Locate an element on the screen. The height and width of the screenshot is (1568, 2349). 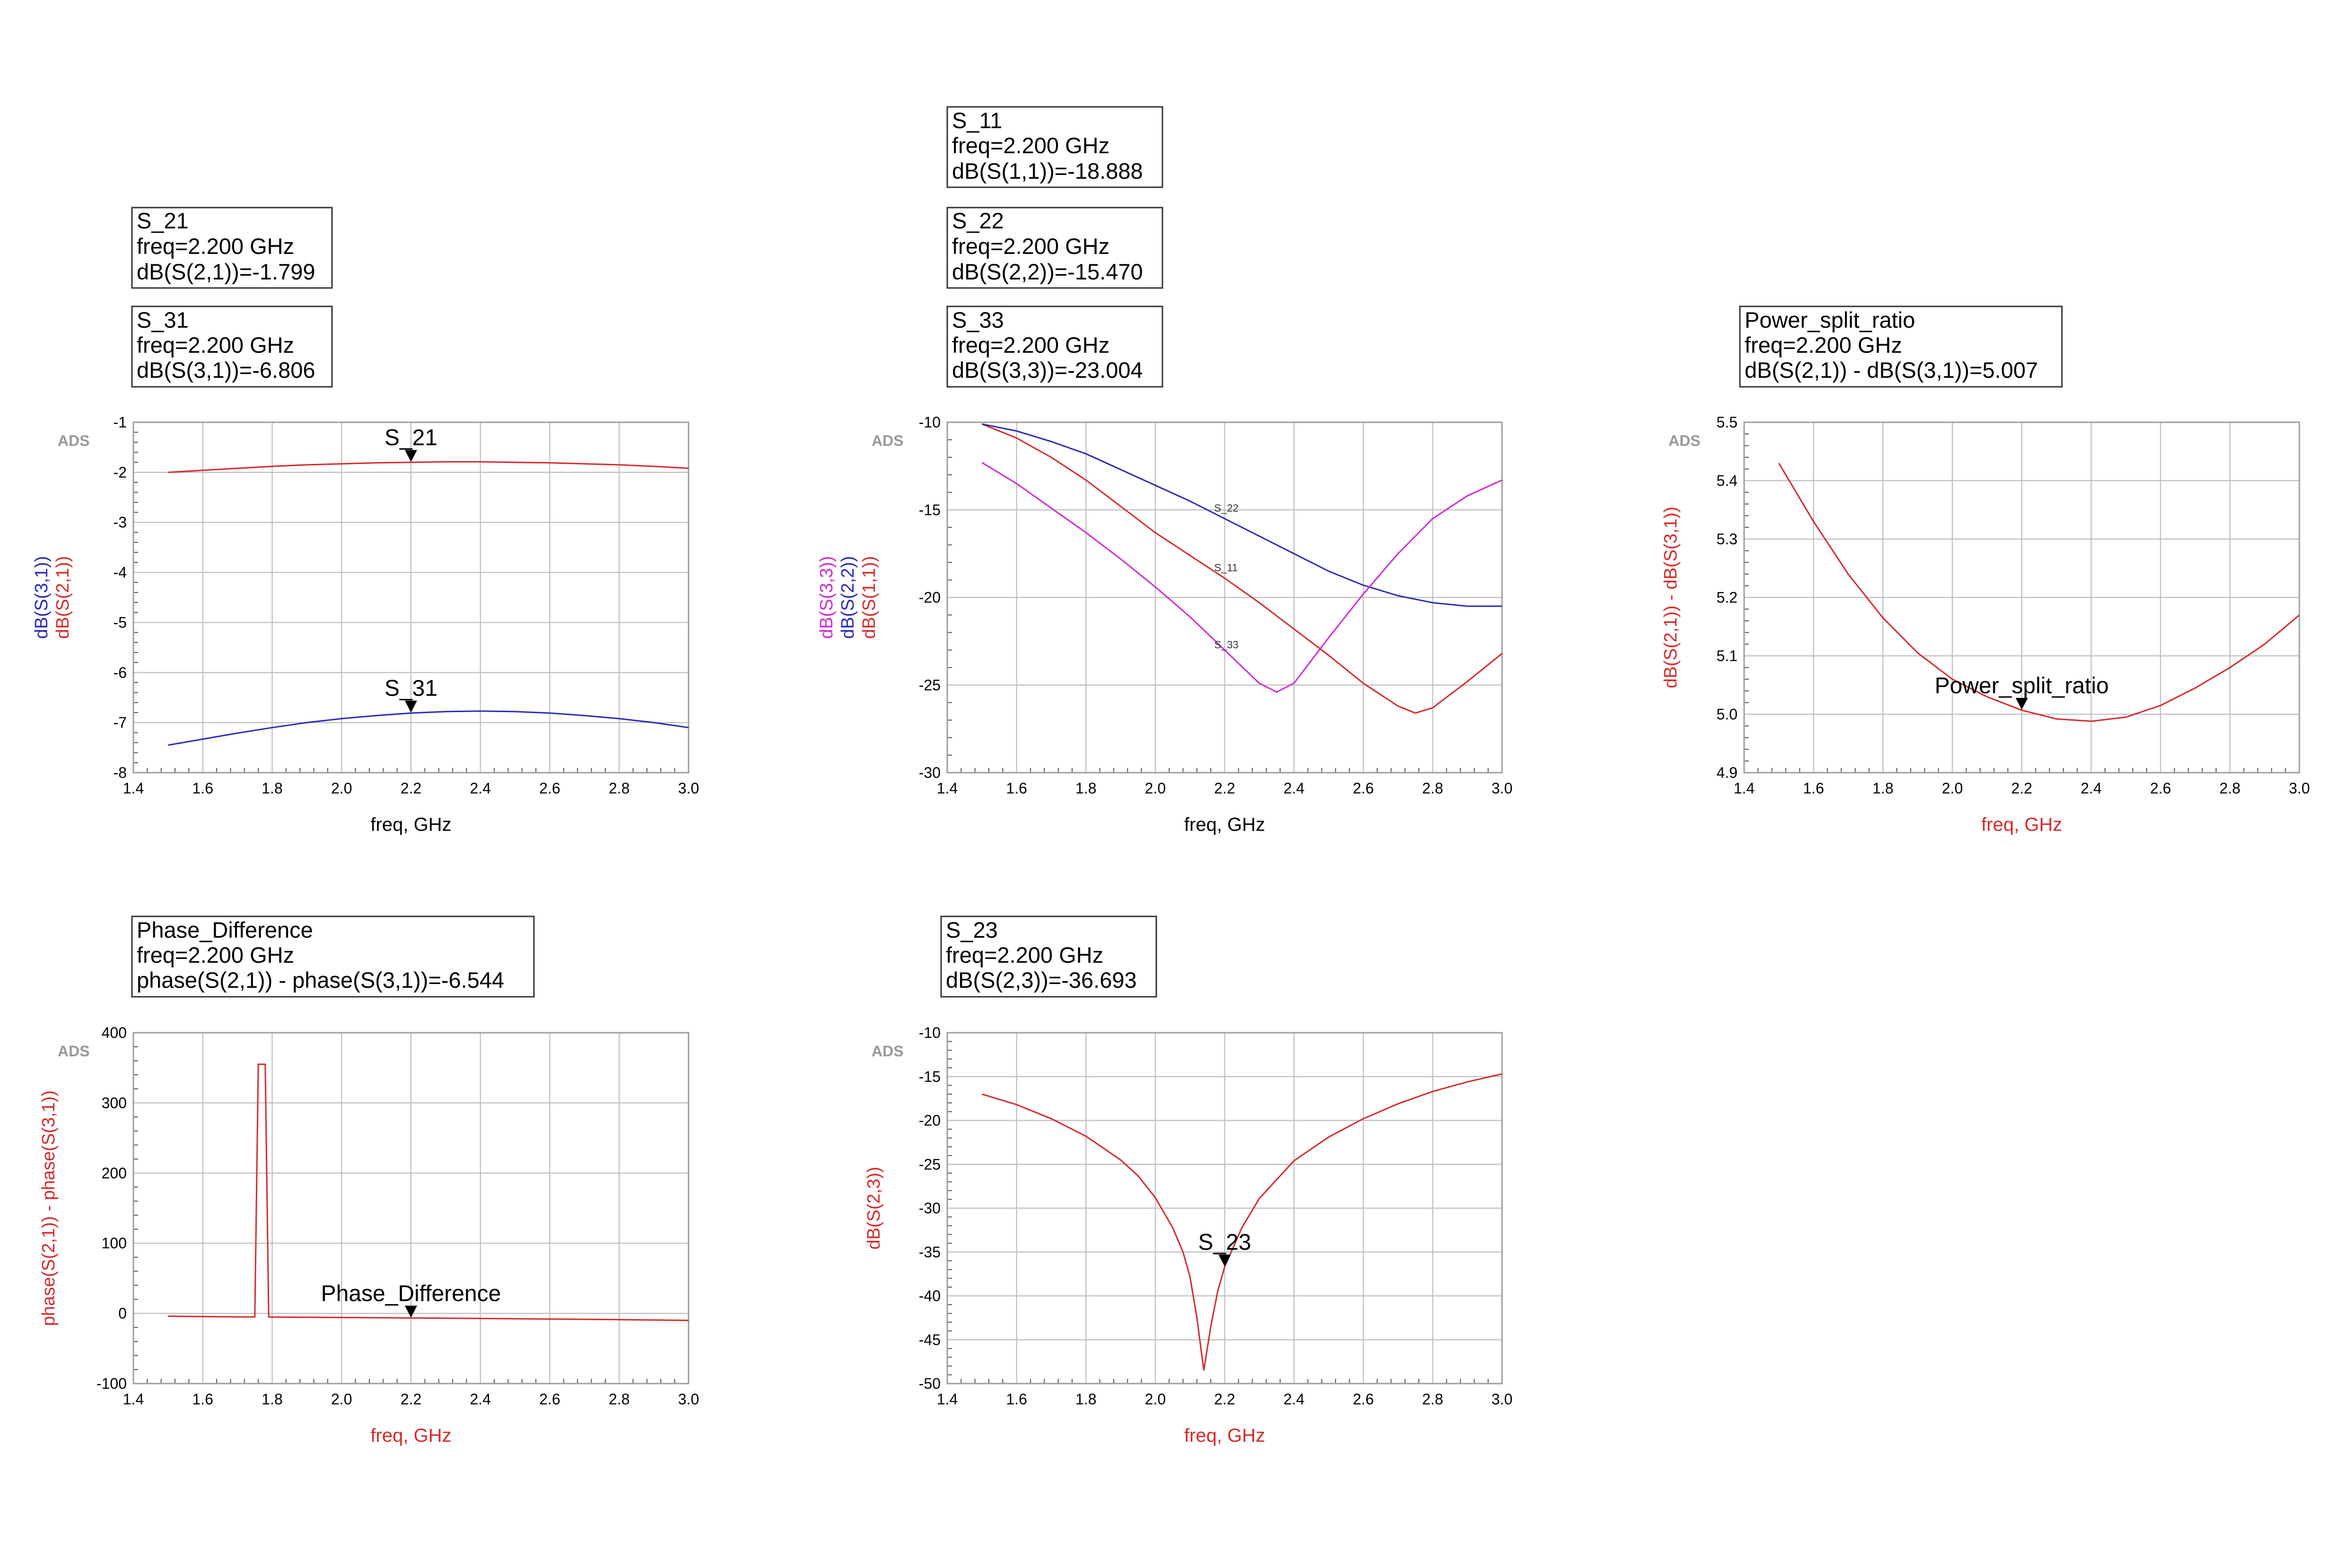
marker-box-line: dB(S(2,1))=-1.799 is located at coordinates (226, 271).